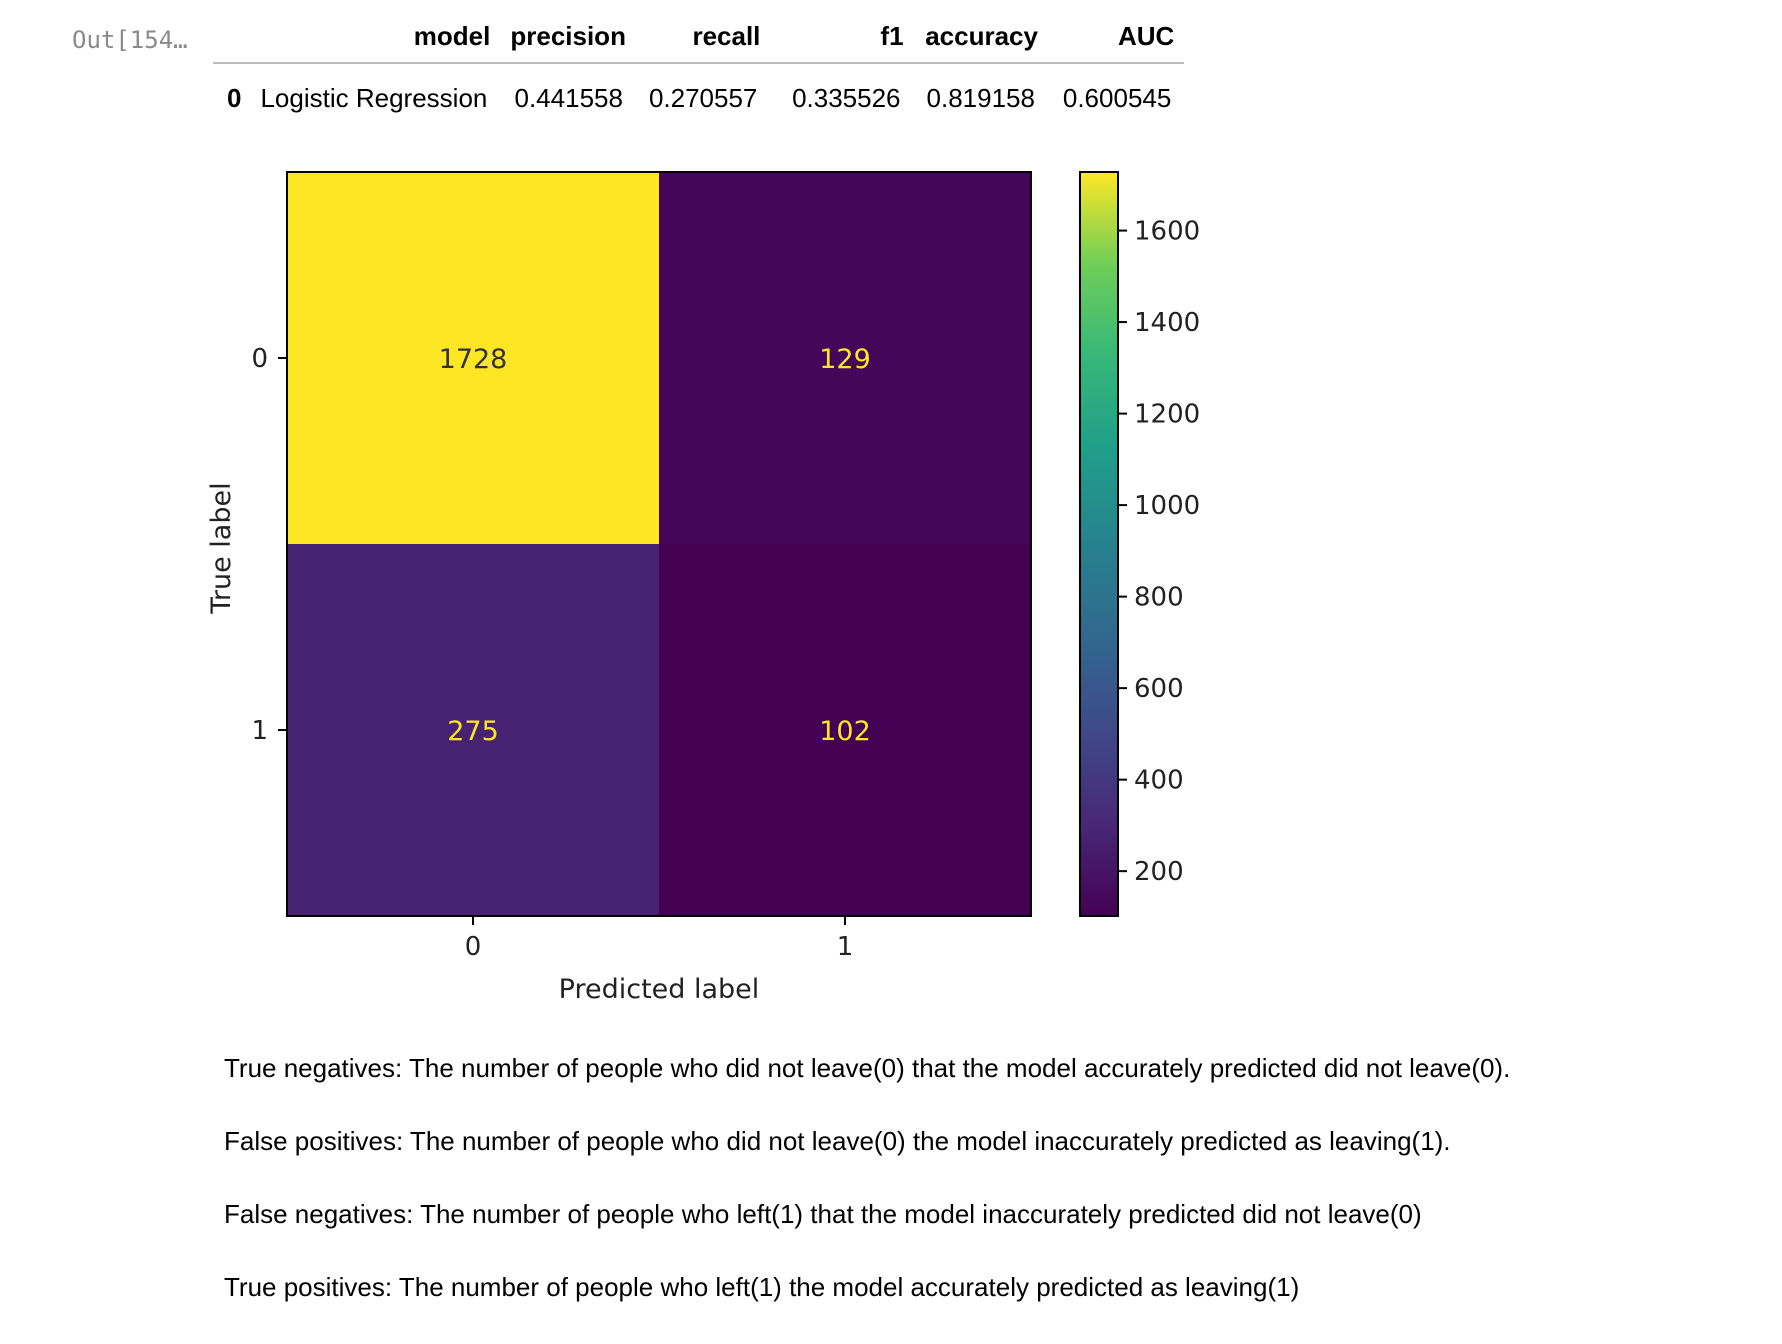  What do you see at coordinates (473, 947) in the screenshot?
I see `x-tick-label: 0` at bounding box center [473, 947].